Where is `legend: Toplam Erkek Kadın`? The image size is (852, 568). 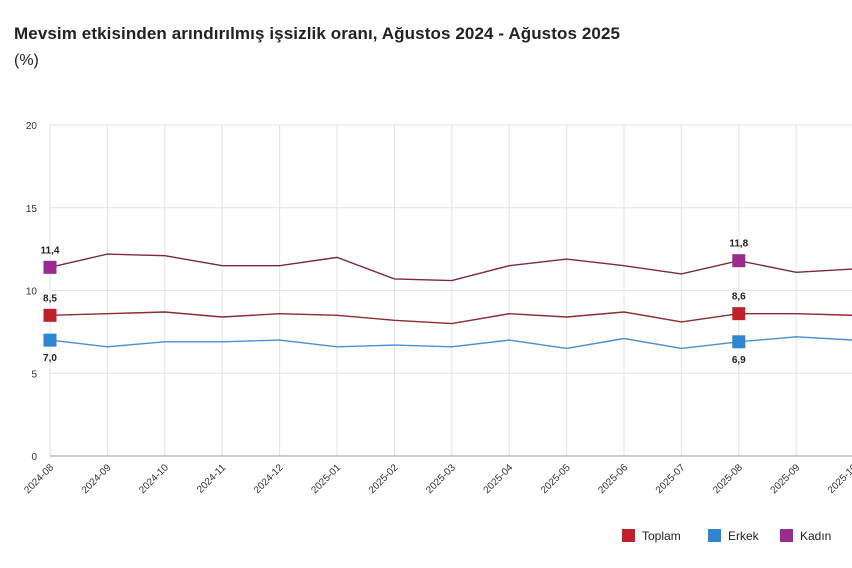
legend: Toplam Erkek Kadın is located at coordinates (726, 536).